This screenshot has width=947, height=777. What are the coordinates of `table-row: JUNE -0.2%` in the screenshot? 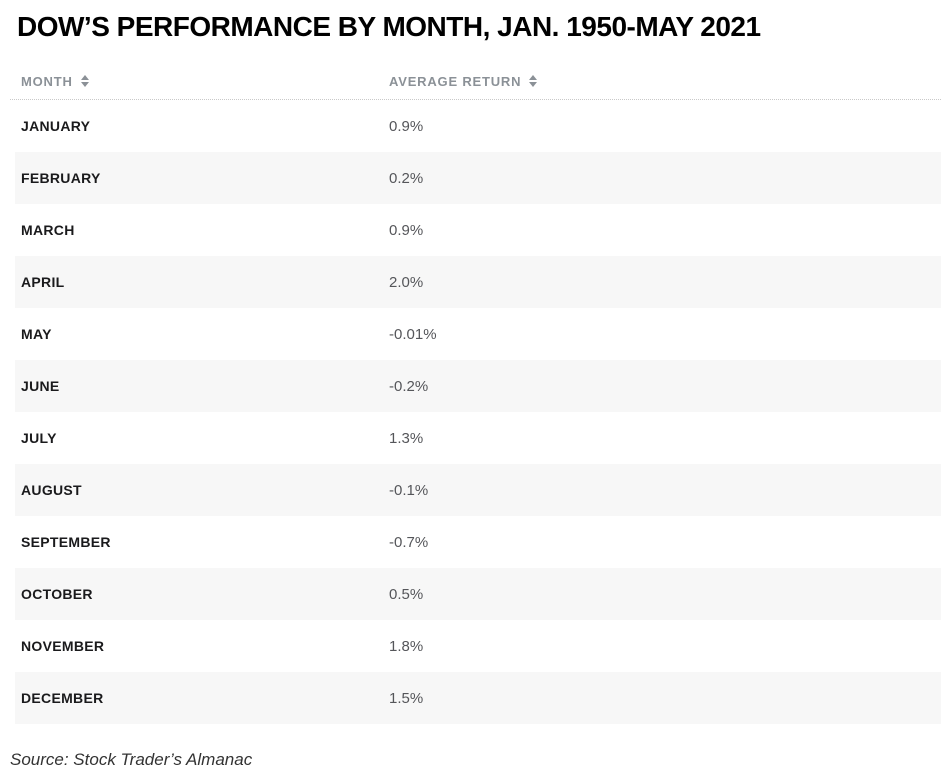 It's located at (478, 386).